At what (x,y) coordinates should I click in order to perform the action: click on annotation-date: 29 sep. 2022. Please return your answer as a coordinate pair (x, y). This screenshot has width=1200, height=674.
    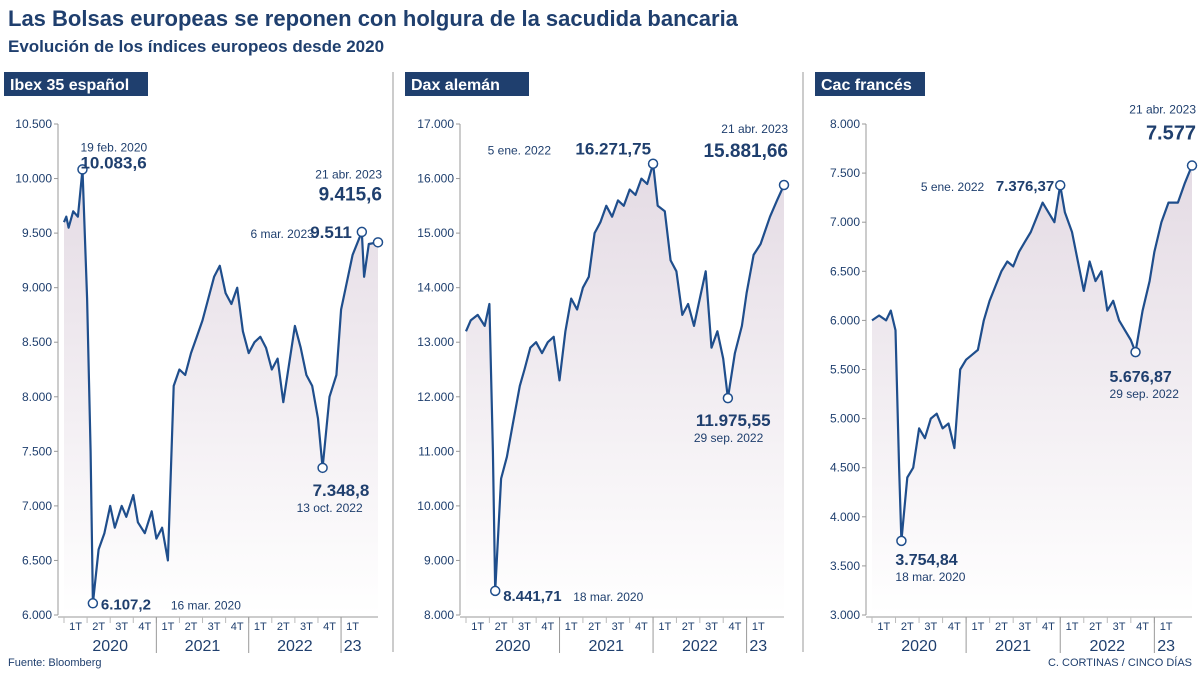
    Looking at the image, I should click on (729, 438).